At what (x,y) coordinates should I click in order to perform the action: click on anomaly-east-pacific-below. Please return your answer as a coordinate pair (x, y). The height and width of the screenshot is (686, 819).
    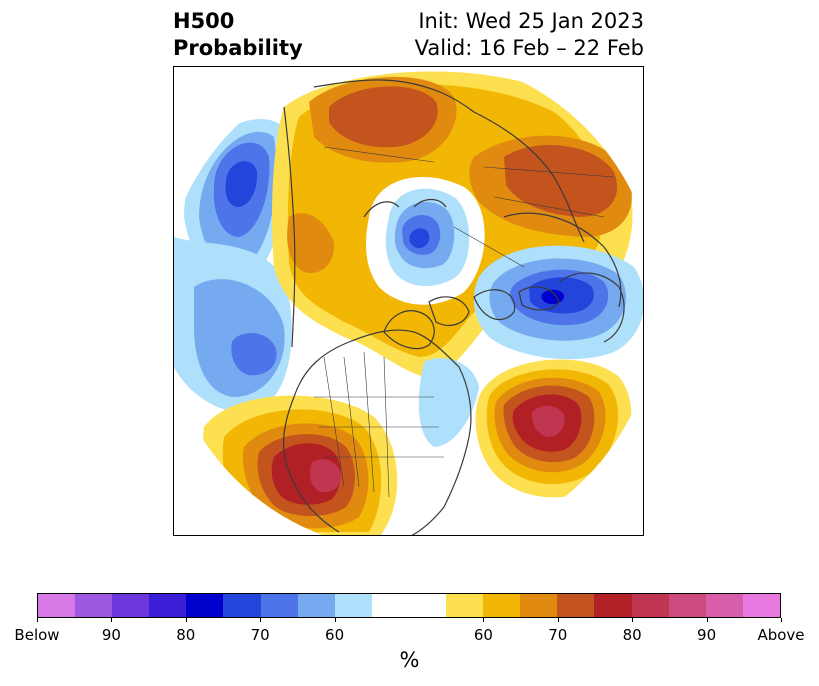
    Looking at the image, I should click on (254, 354).